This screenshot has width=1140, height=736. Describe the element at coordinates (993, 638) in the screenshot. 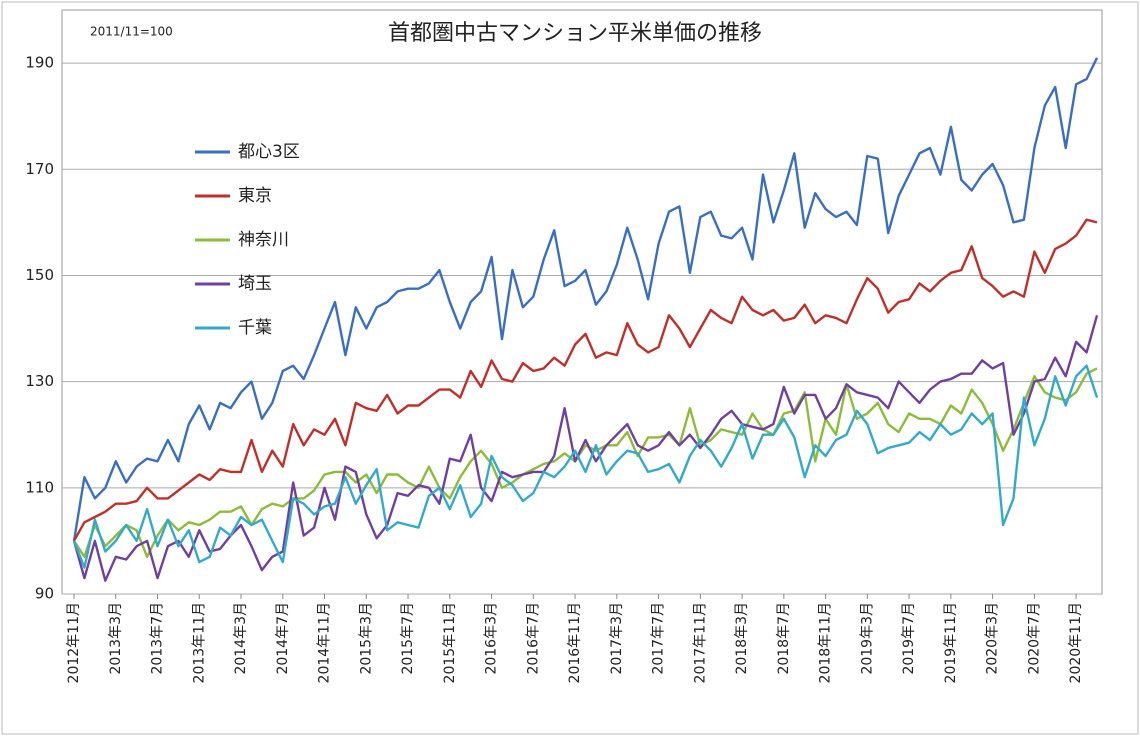

I see `x-tick-label: 2020年3月` at that location.